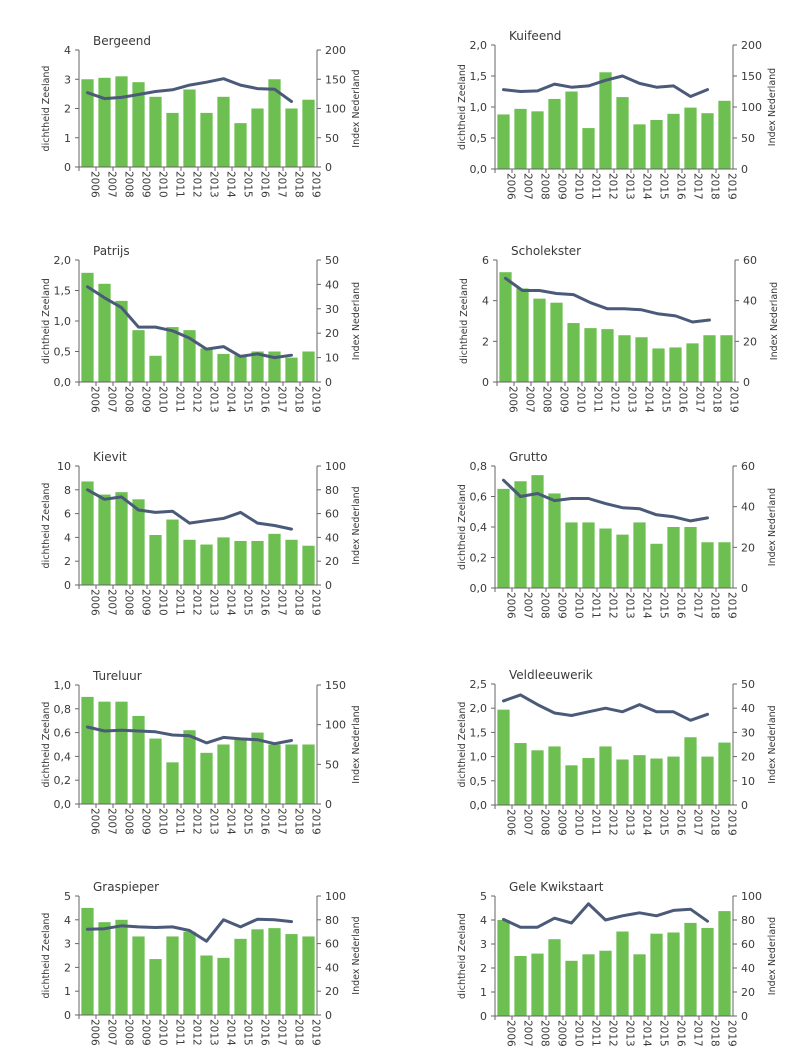 Image resolution: width=807 pixels, height=1062 pixels. What do you see at coordinates (698, 1033) in the screenshot?
I see `x-tick-label: 2017` at bounding box center [698, 1033].